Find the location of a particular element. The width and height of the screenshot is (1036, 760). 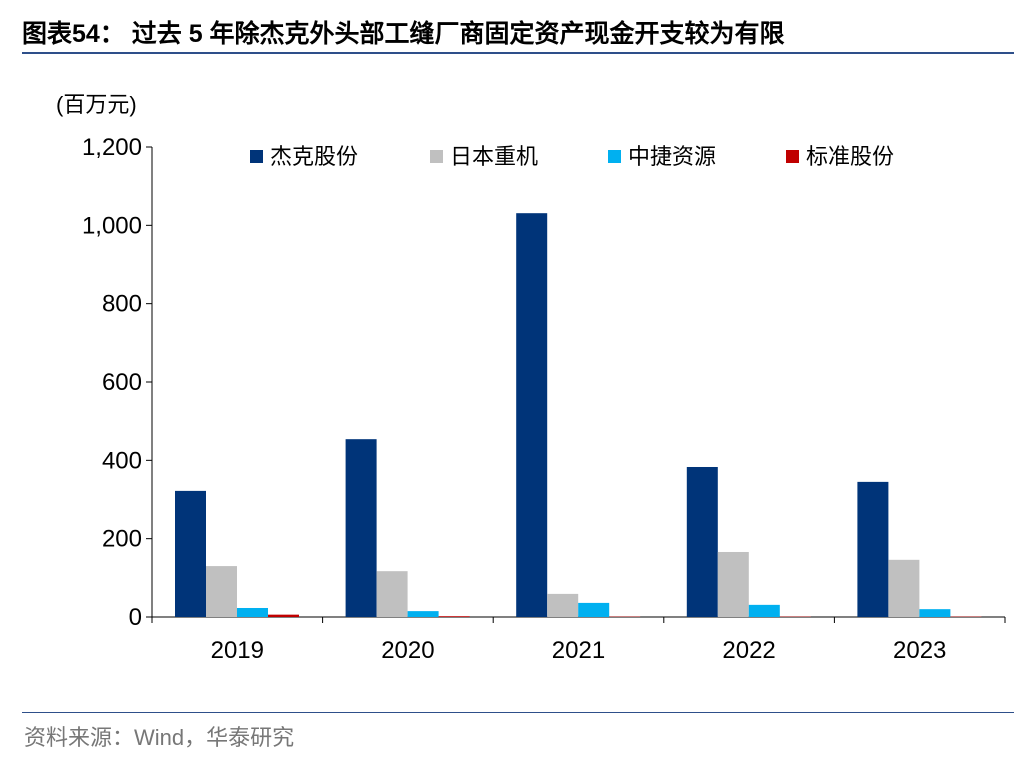

legend-label: 日本重机 is located at coordinates (494, 156).